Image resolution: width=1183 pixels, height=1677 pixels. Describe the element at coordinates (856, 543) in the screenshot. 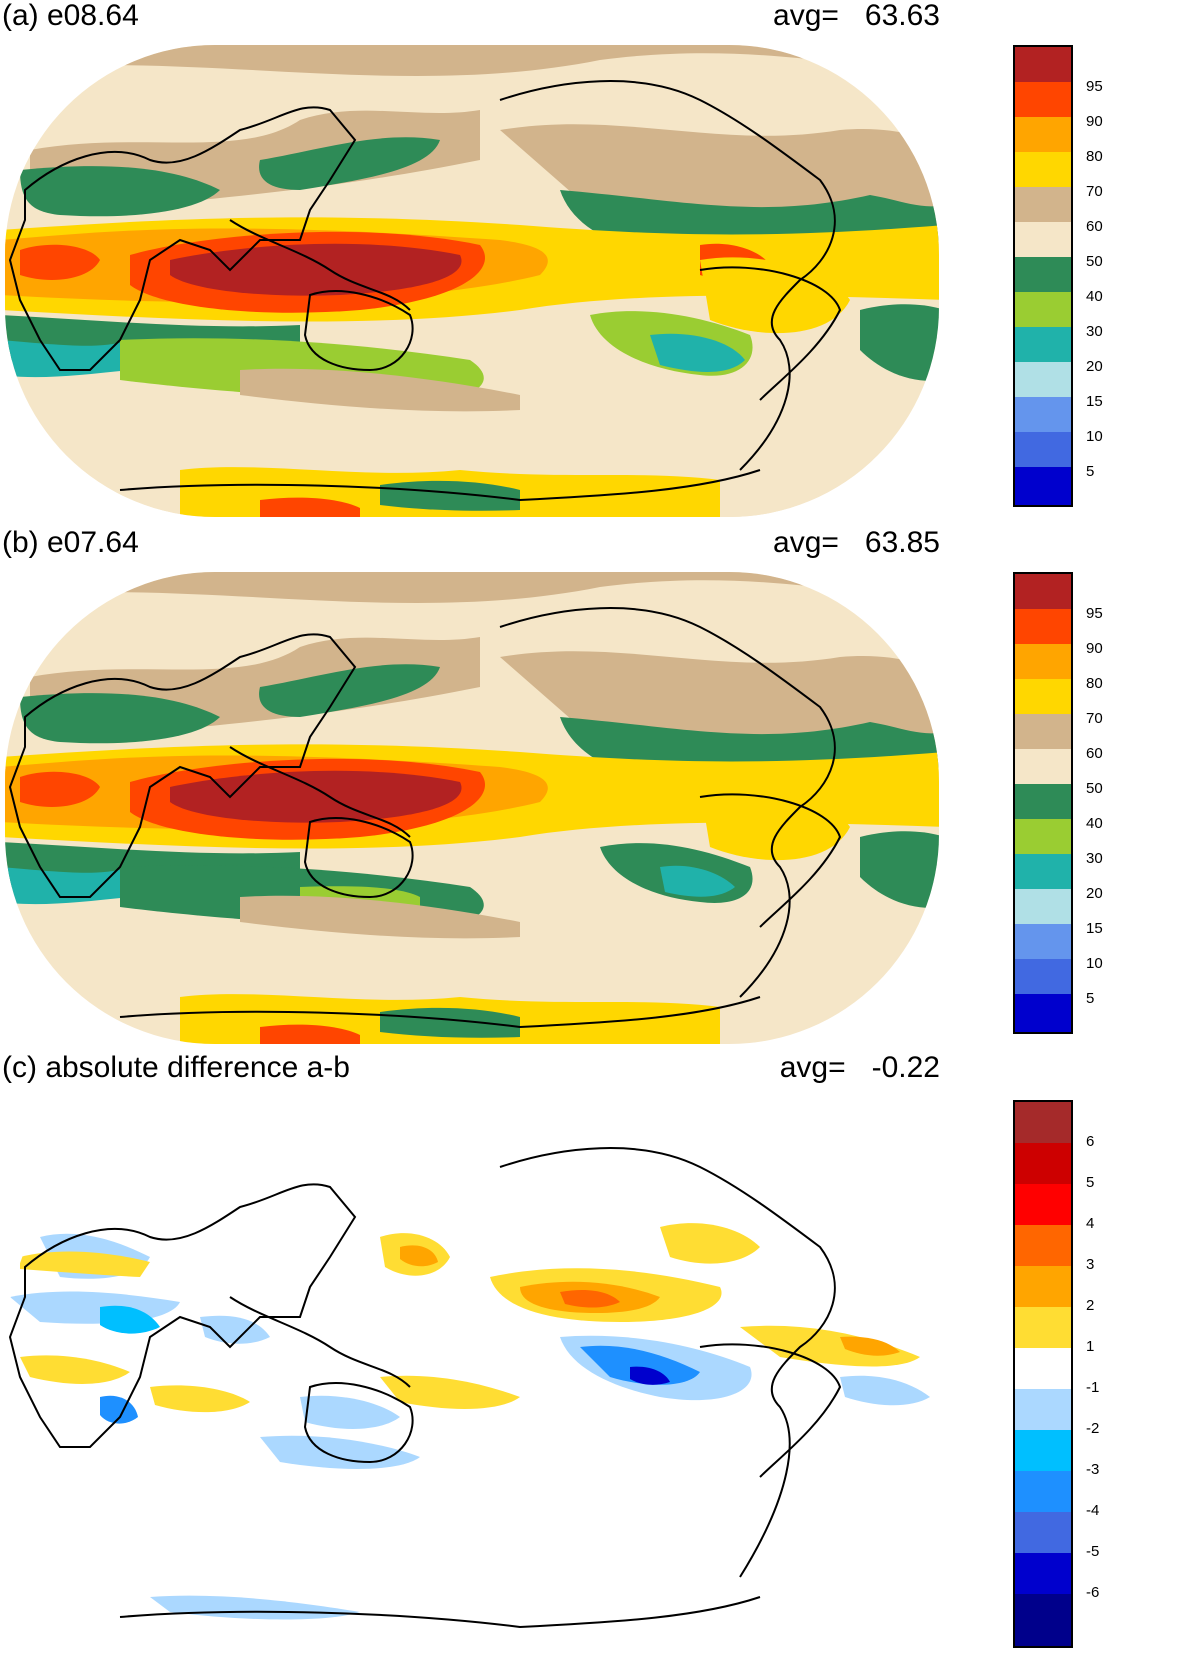

I see `panel-average: avg= 63.85` at that location.